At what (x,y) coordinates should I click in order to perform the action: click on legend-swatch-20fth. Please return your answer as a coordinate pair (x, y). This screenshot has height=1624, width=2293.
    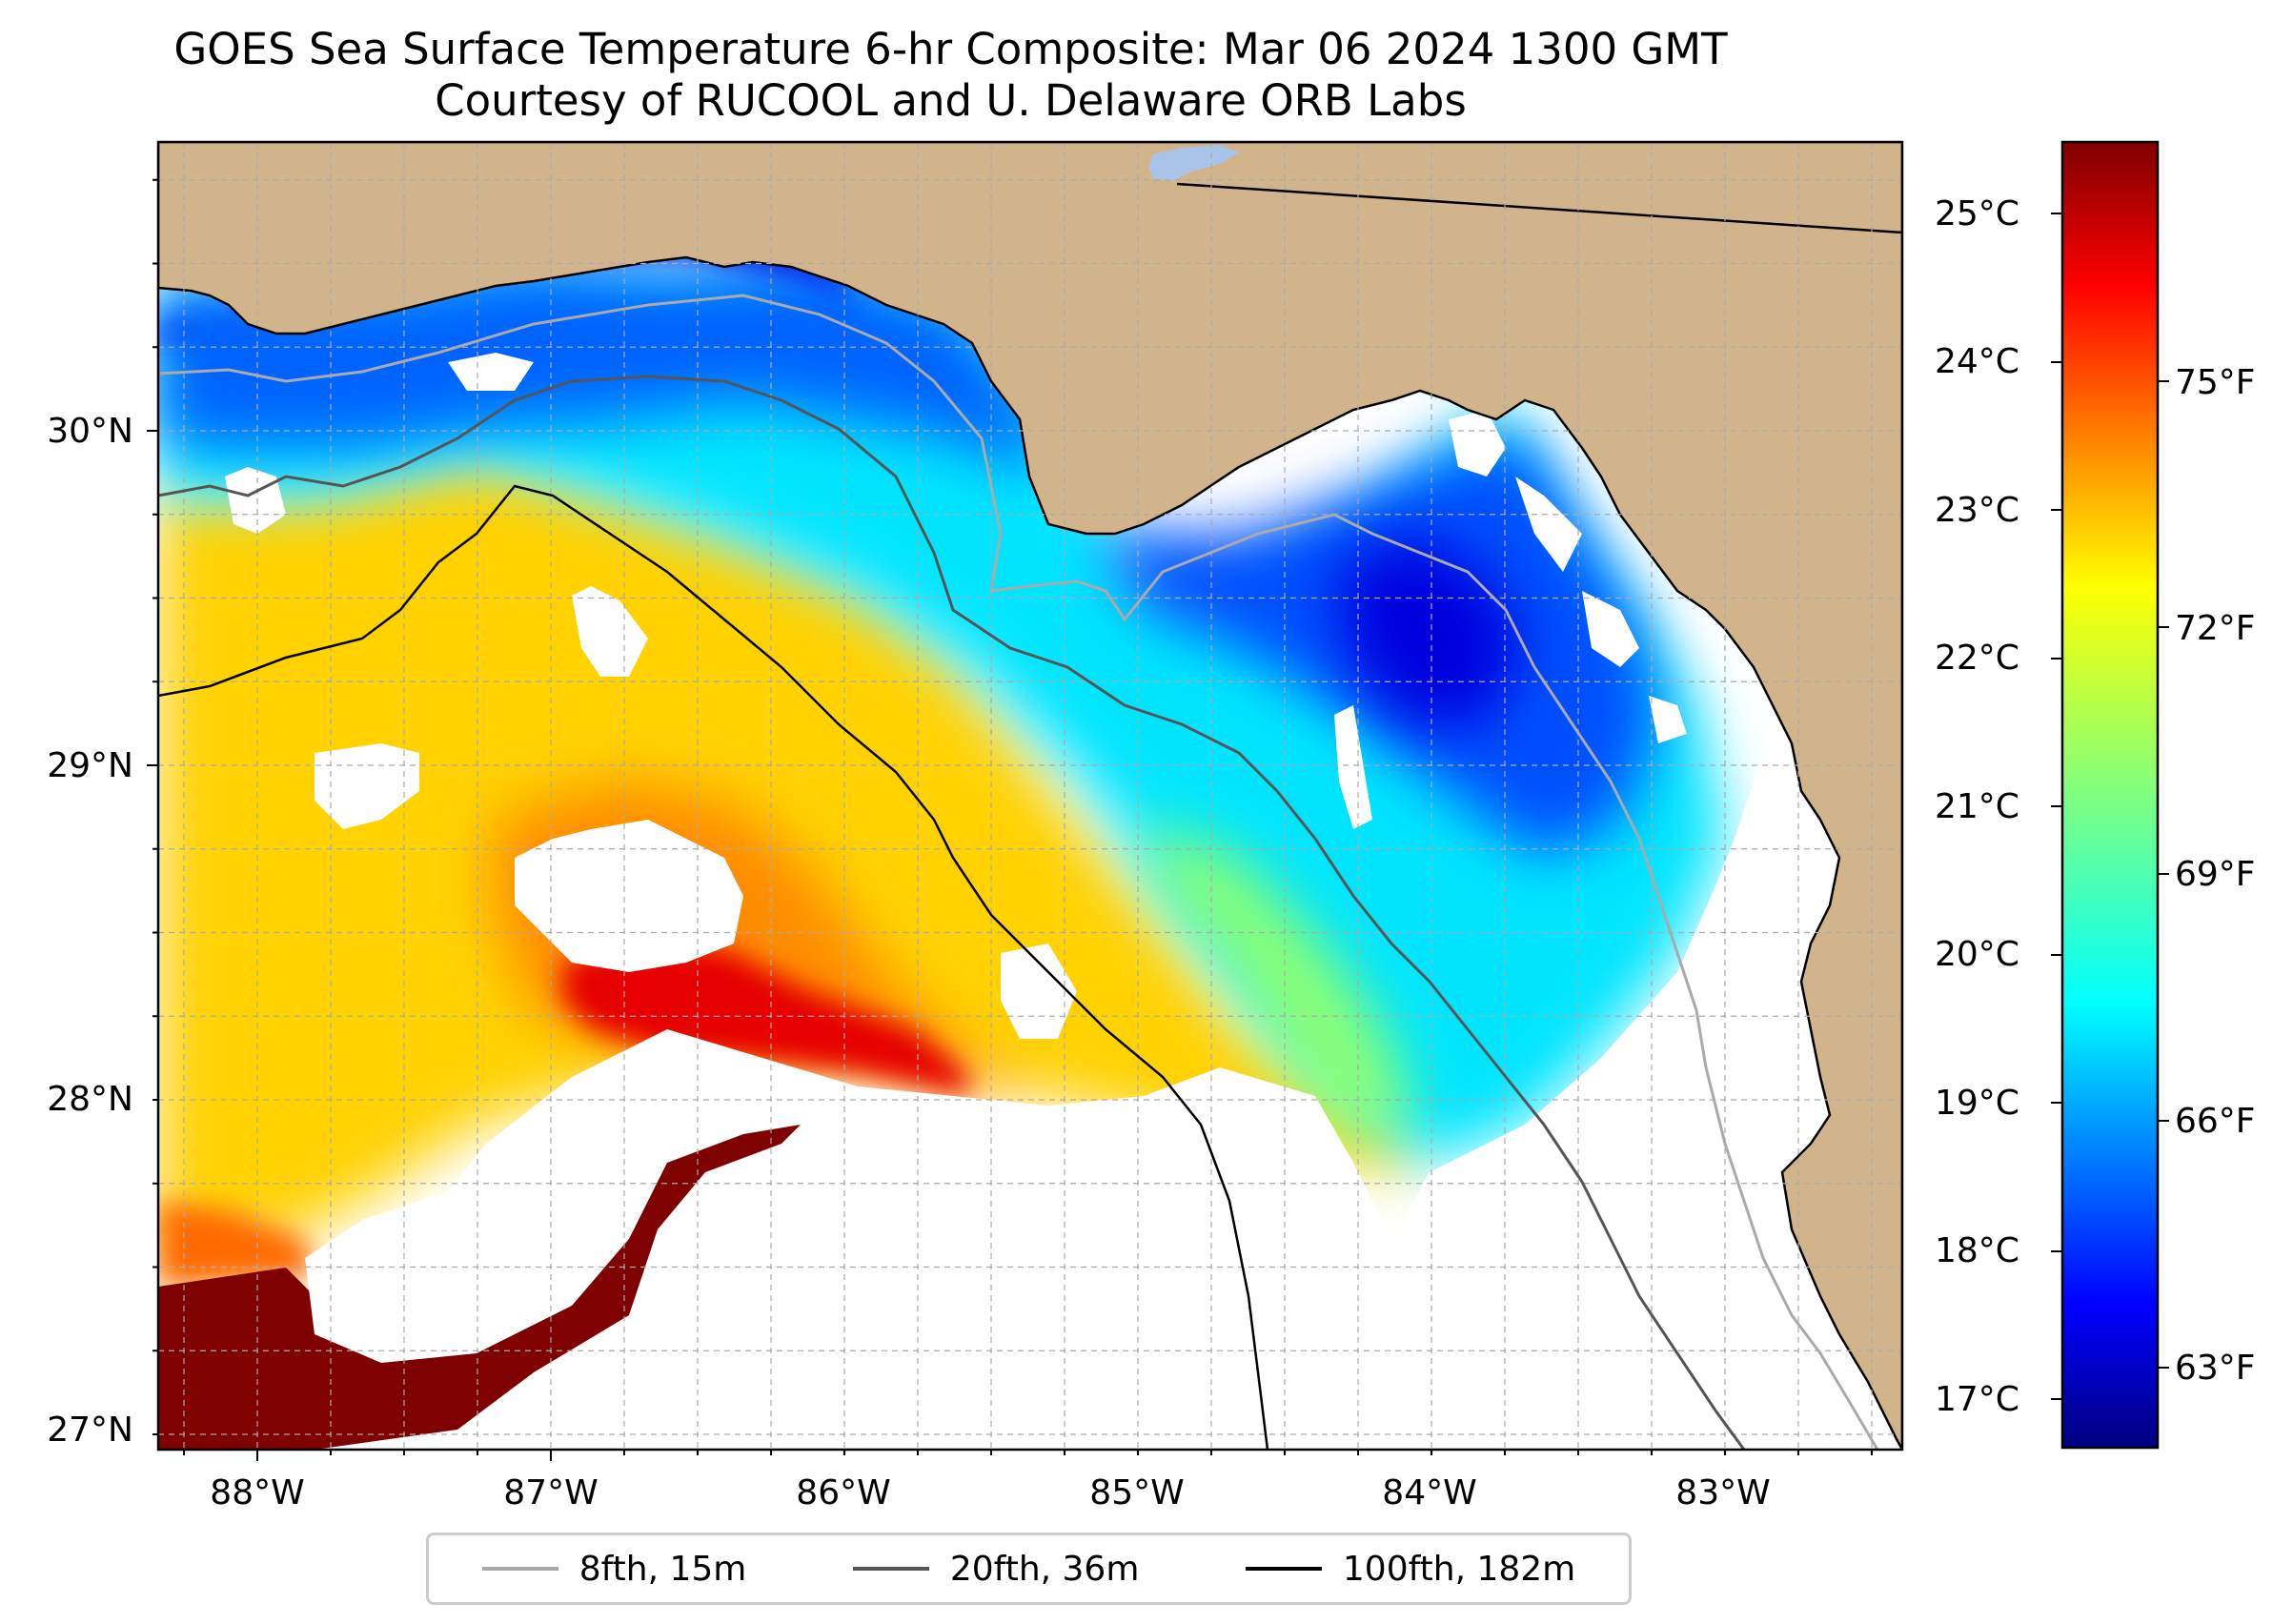
    Looking at the image, I should click on (891, 1569).